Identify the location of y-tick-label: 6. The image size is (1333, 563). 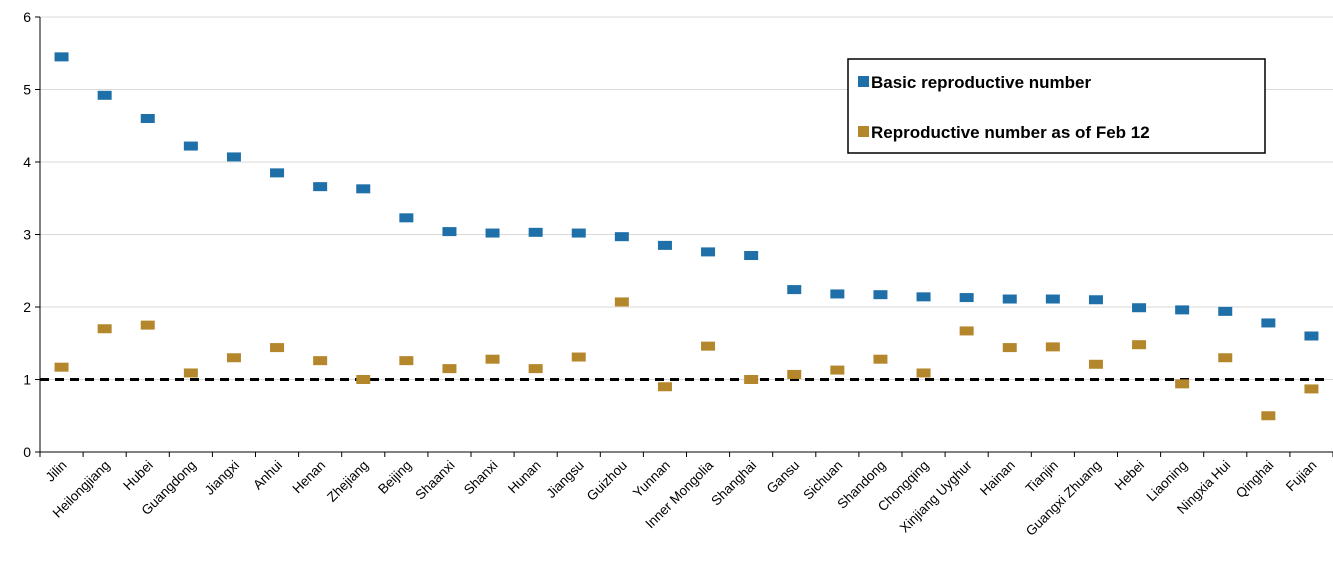
(27, 17).